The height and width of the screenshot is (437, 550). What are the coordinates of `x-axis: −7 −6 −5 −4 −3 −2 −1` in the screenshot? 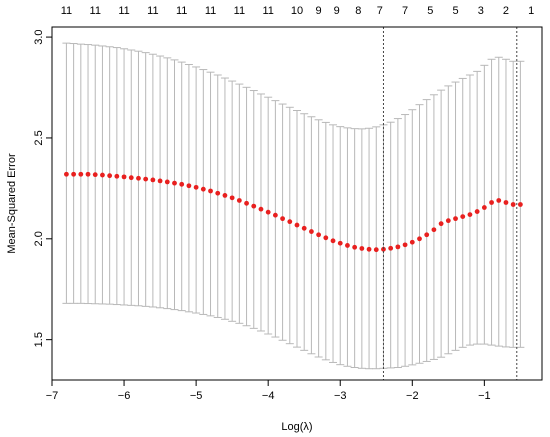 It's located at (268, 391).